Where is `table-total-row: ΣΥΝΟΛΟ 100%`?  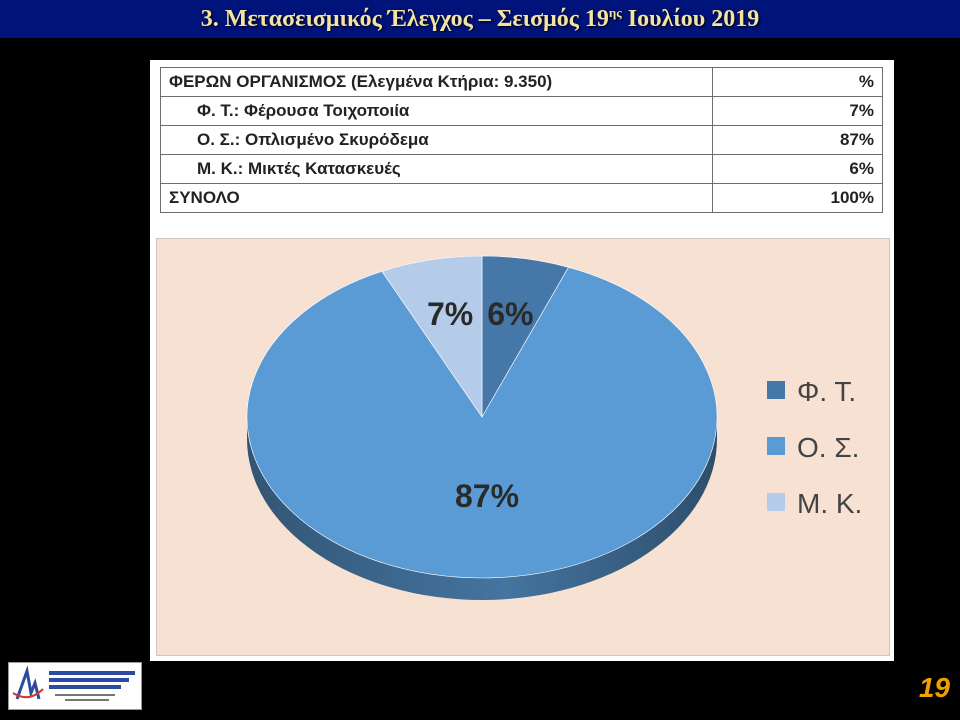
table-total-row: ΣΥΝΟΛΟ 100% is located at coordinates (521, 198).